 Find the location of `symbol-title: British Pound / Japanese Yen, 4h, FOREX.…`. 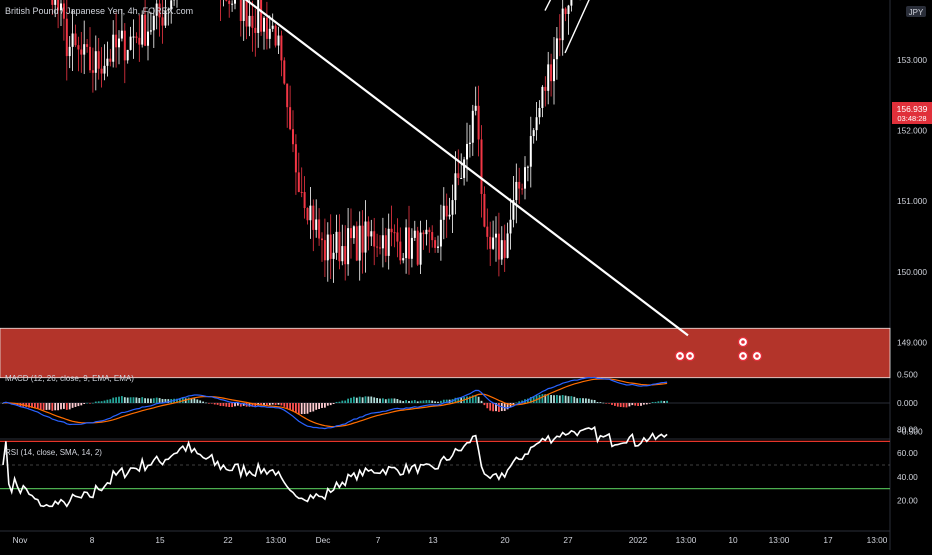

symbol-title: British Pound / Japanese Yen, 4h, FOREX.… is located at coordinates (99, 11).